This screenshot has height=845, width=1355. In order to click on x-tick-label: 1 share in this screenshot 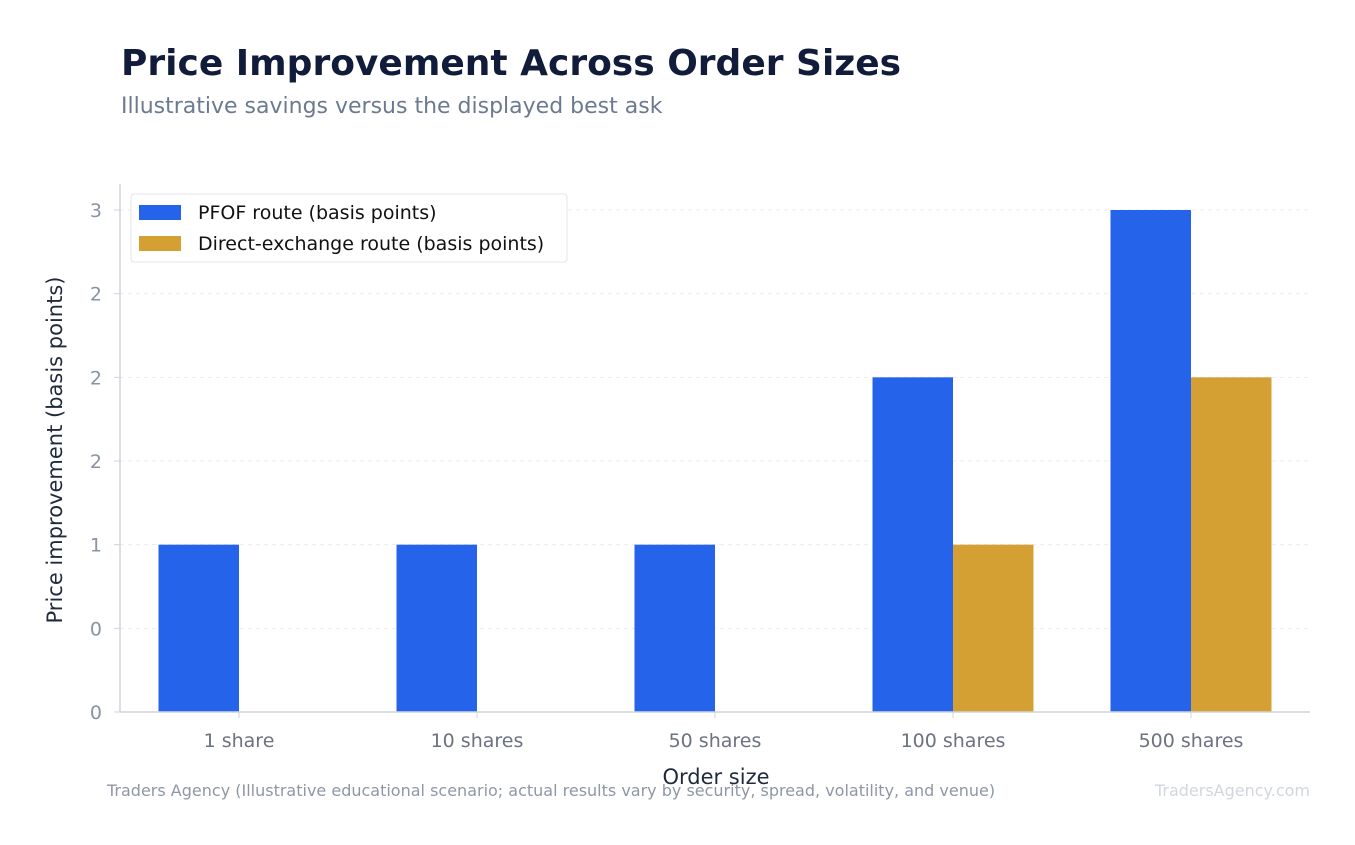, I will do `click(239, 741)`.